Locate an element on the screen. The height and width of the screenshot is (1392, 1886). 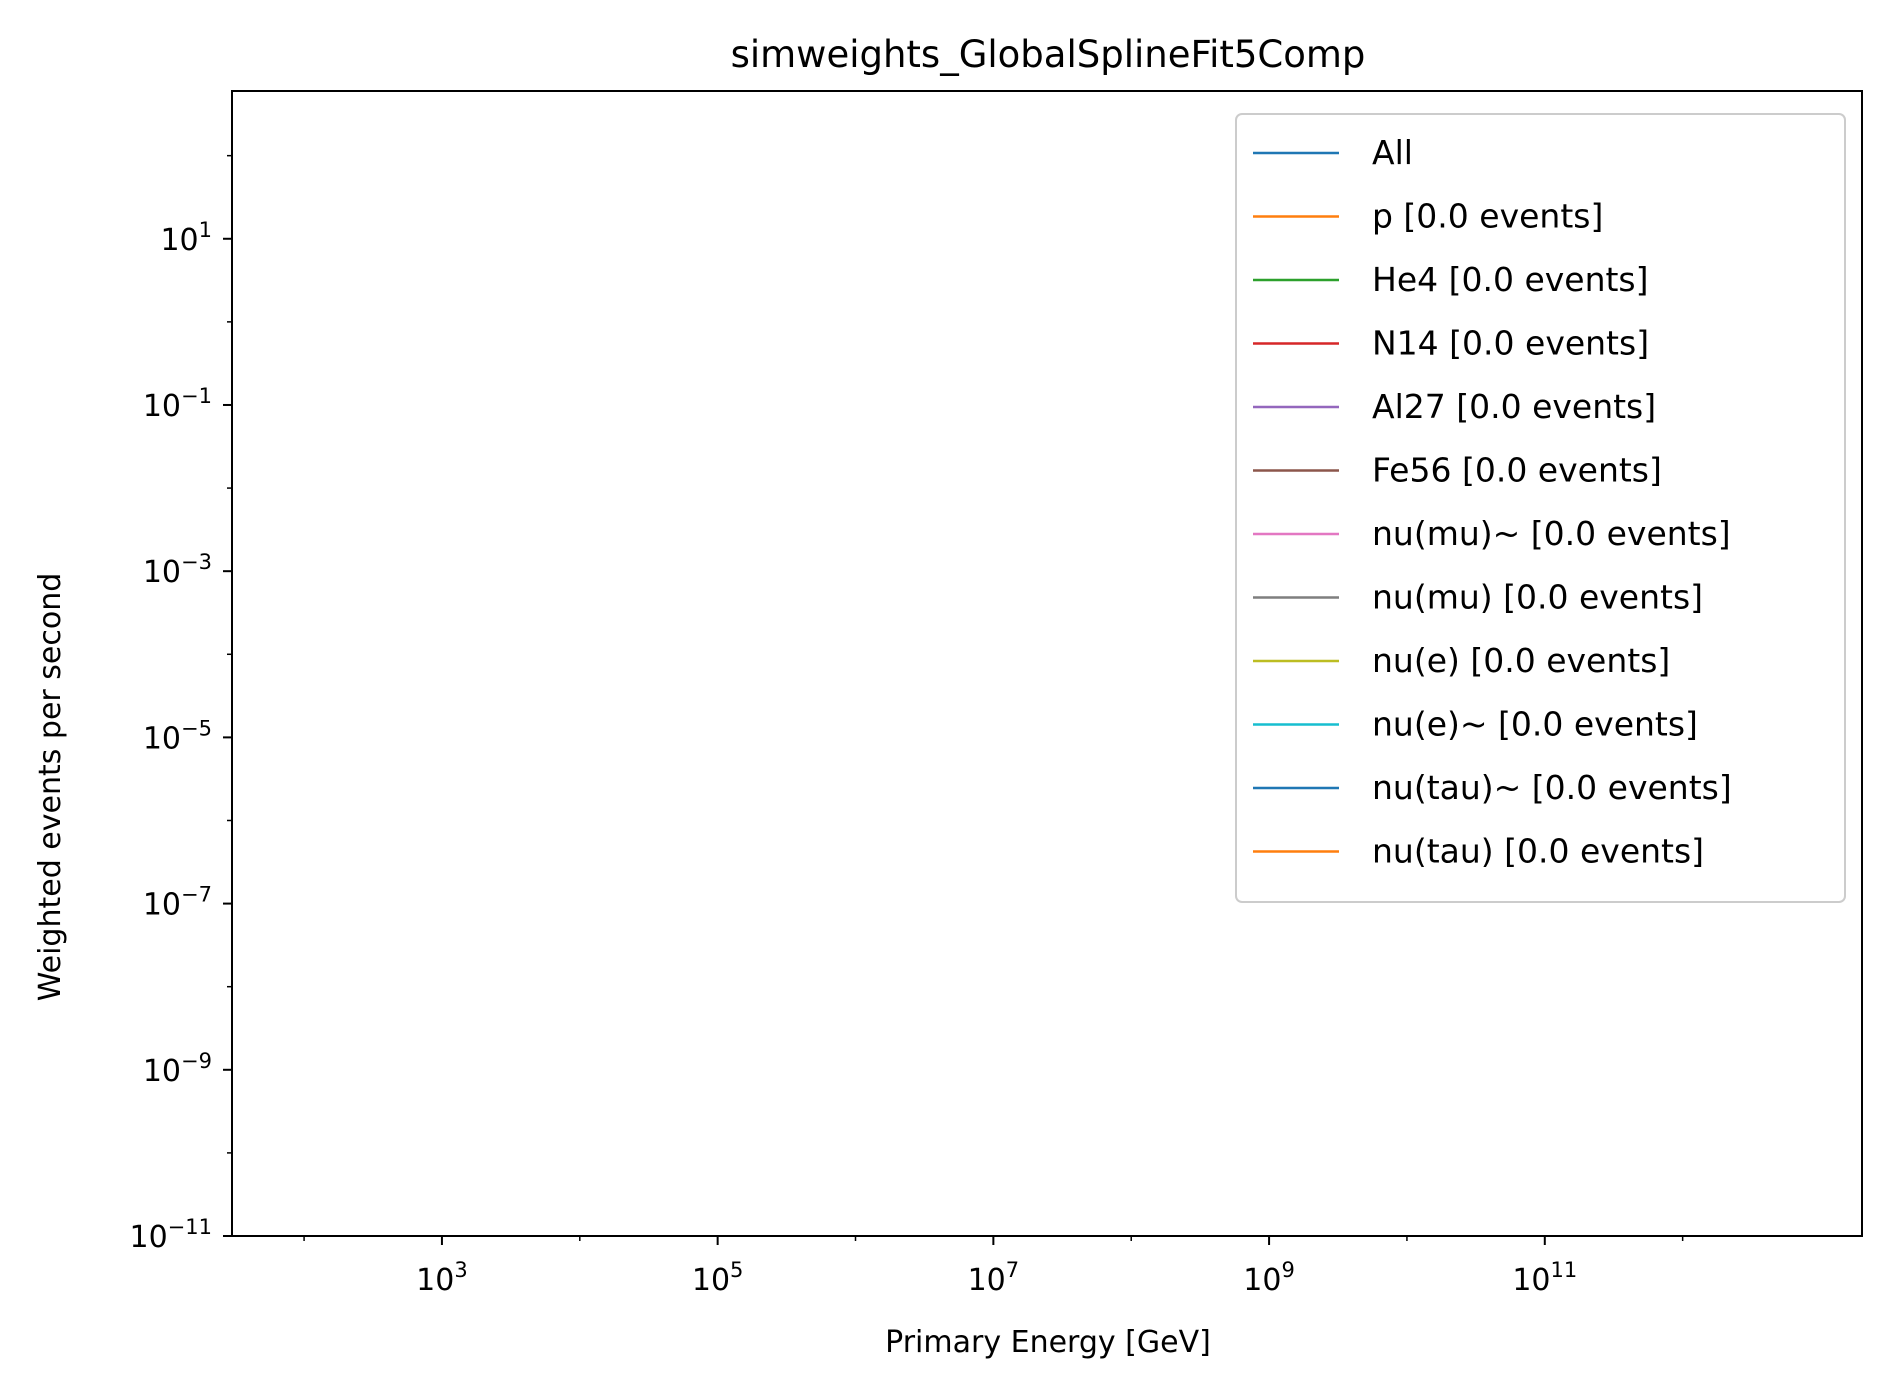
legend-label: Al27 [0.0 events] is located at coordinates (1514, 406).